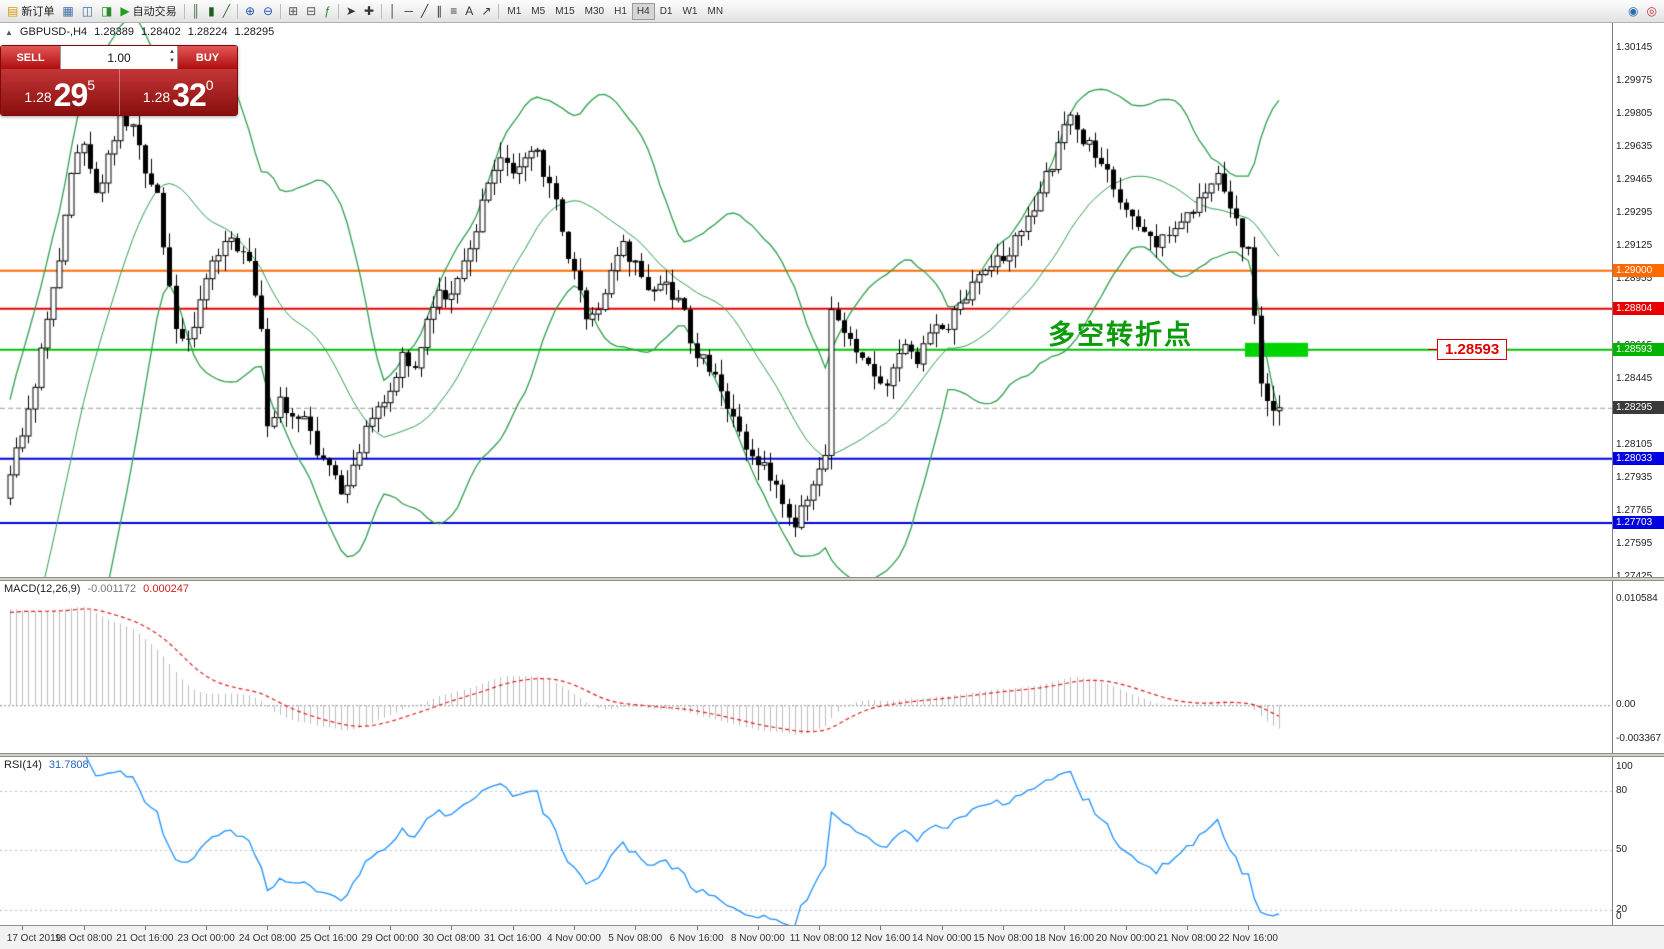 The width and height of the screenshot is (1664, 949). I want to click on charts-icon: ▦, so click(67, 11).